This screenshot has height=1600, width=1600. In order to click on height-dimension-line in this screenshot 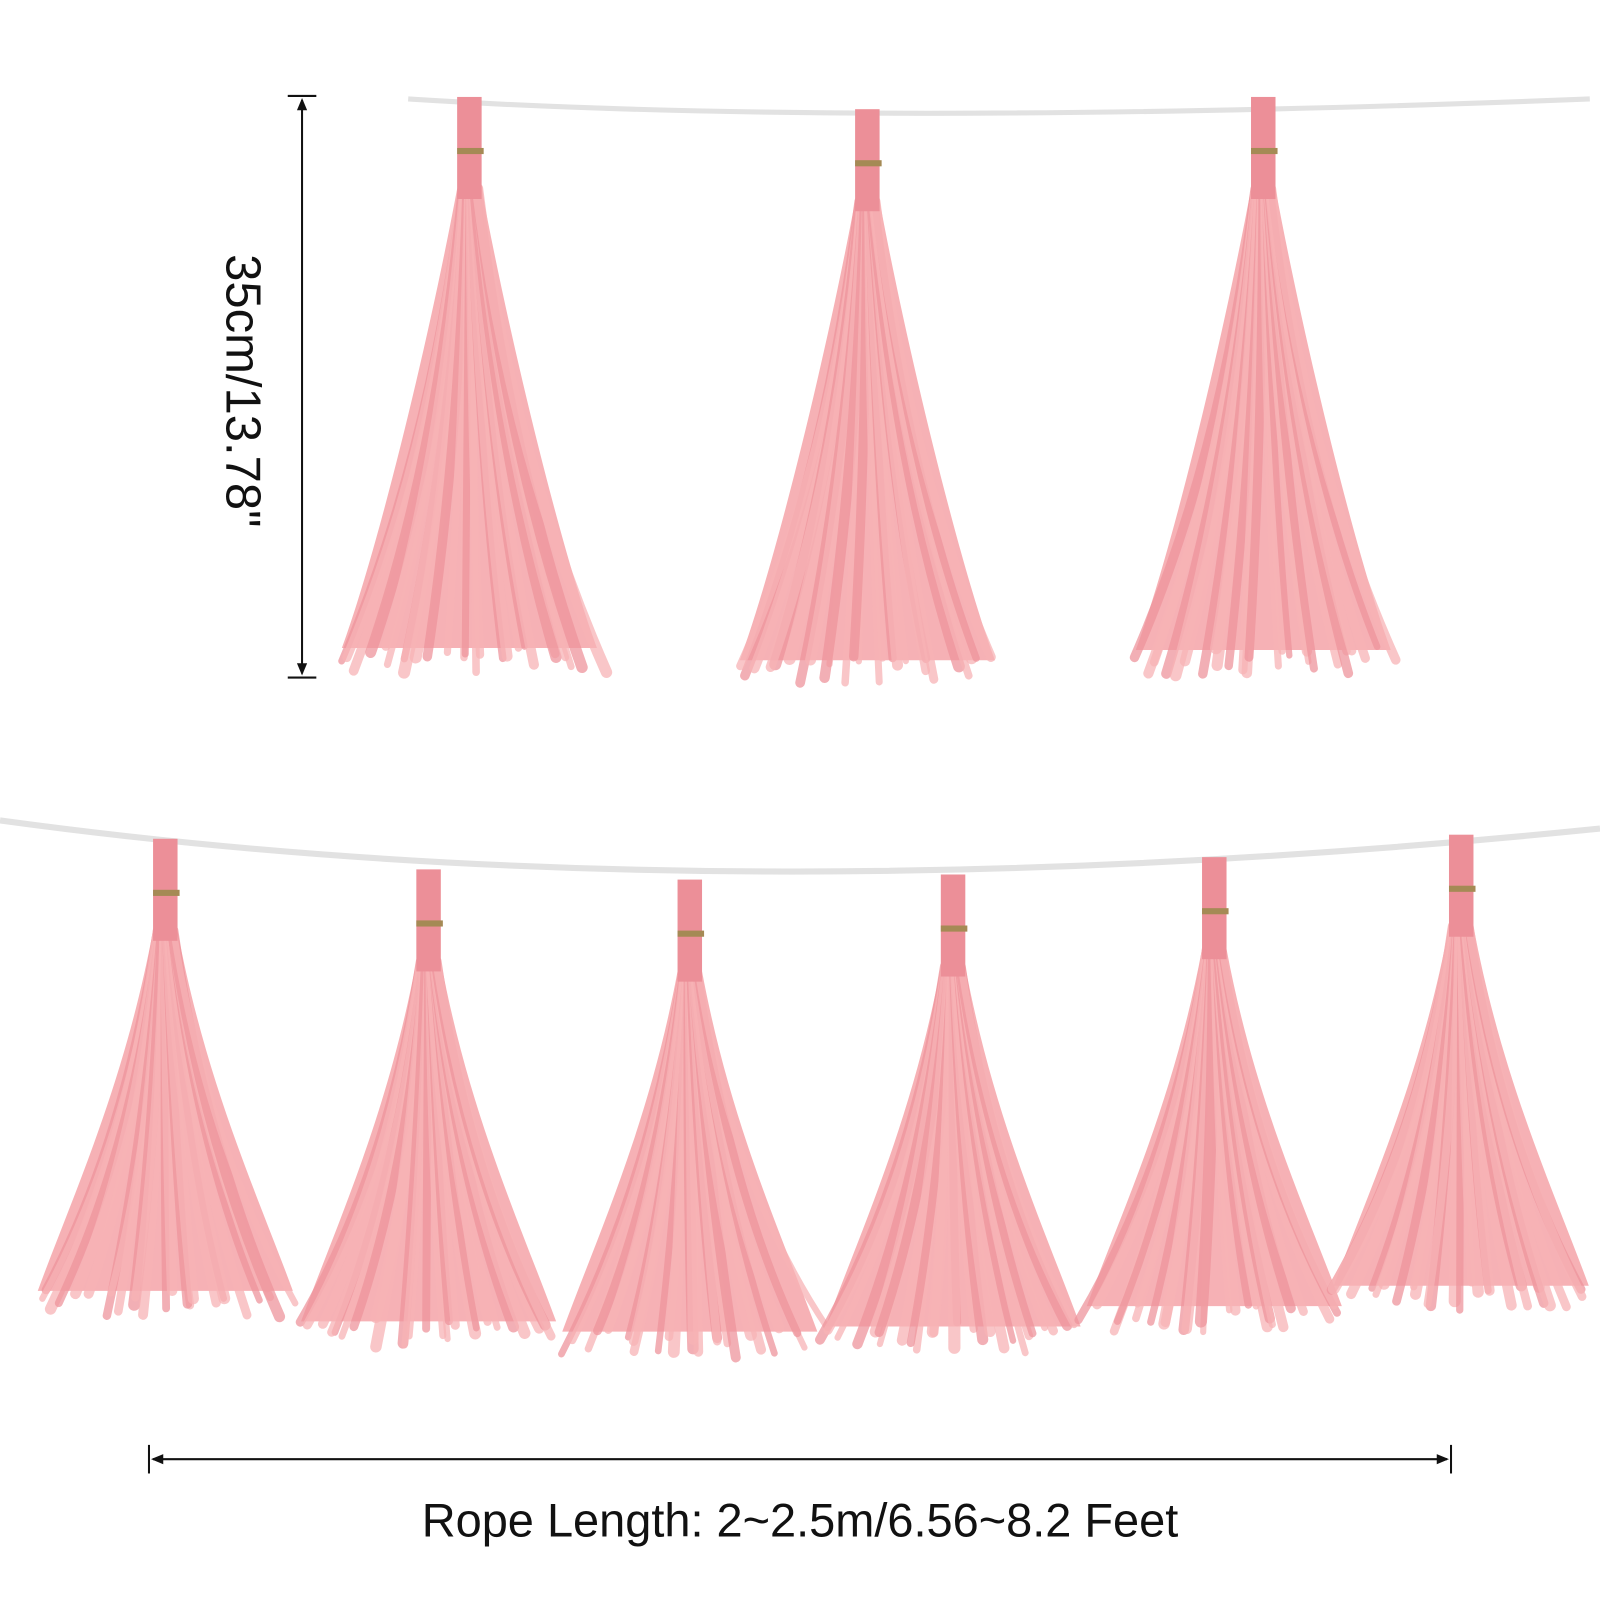, I will do `click(302, 386)`.